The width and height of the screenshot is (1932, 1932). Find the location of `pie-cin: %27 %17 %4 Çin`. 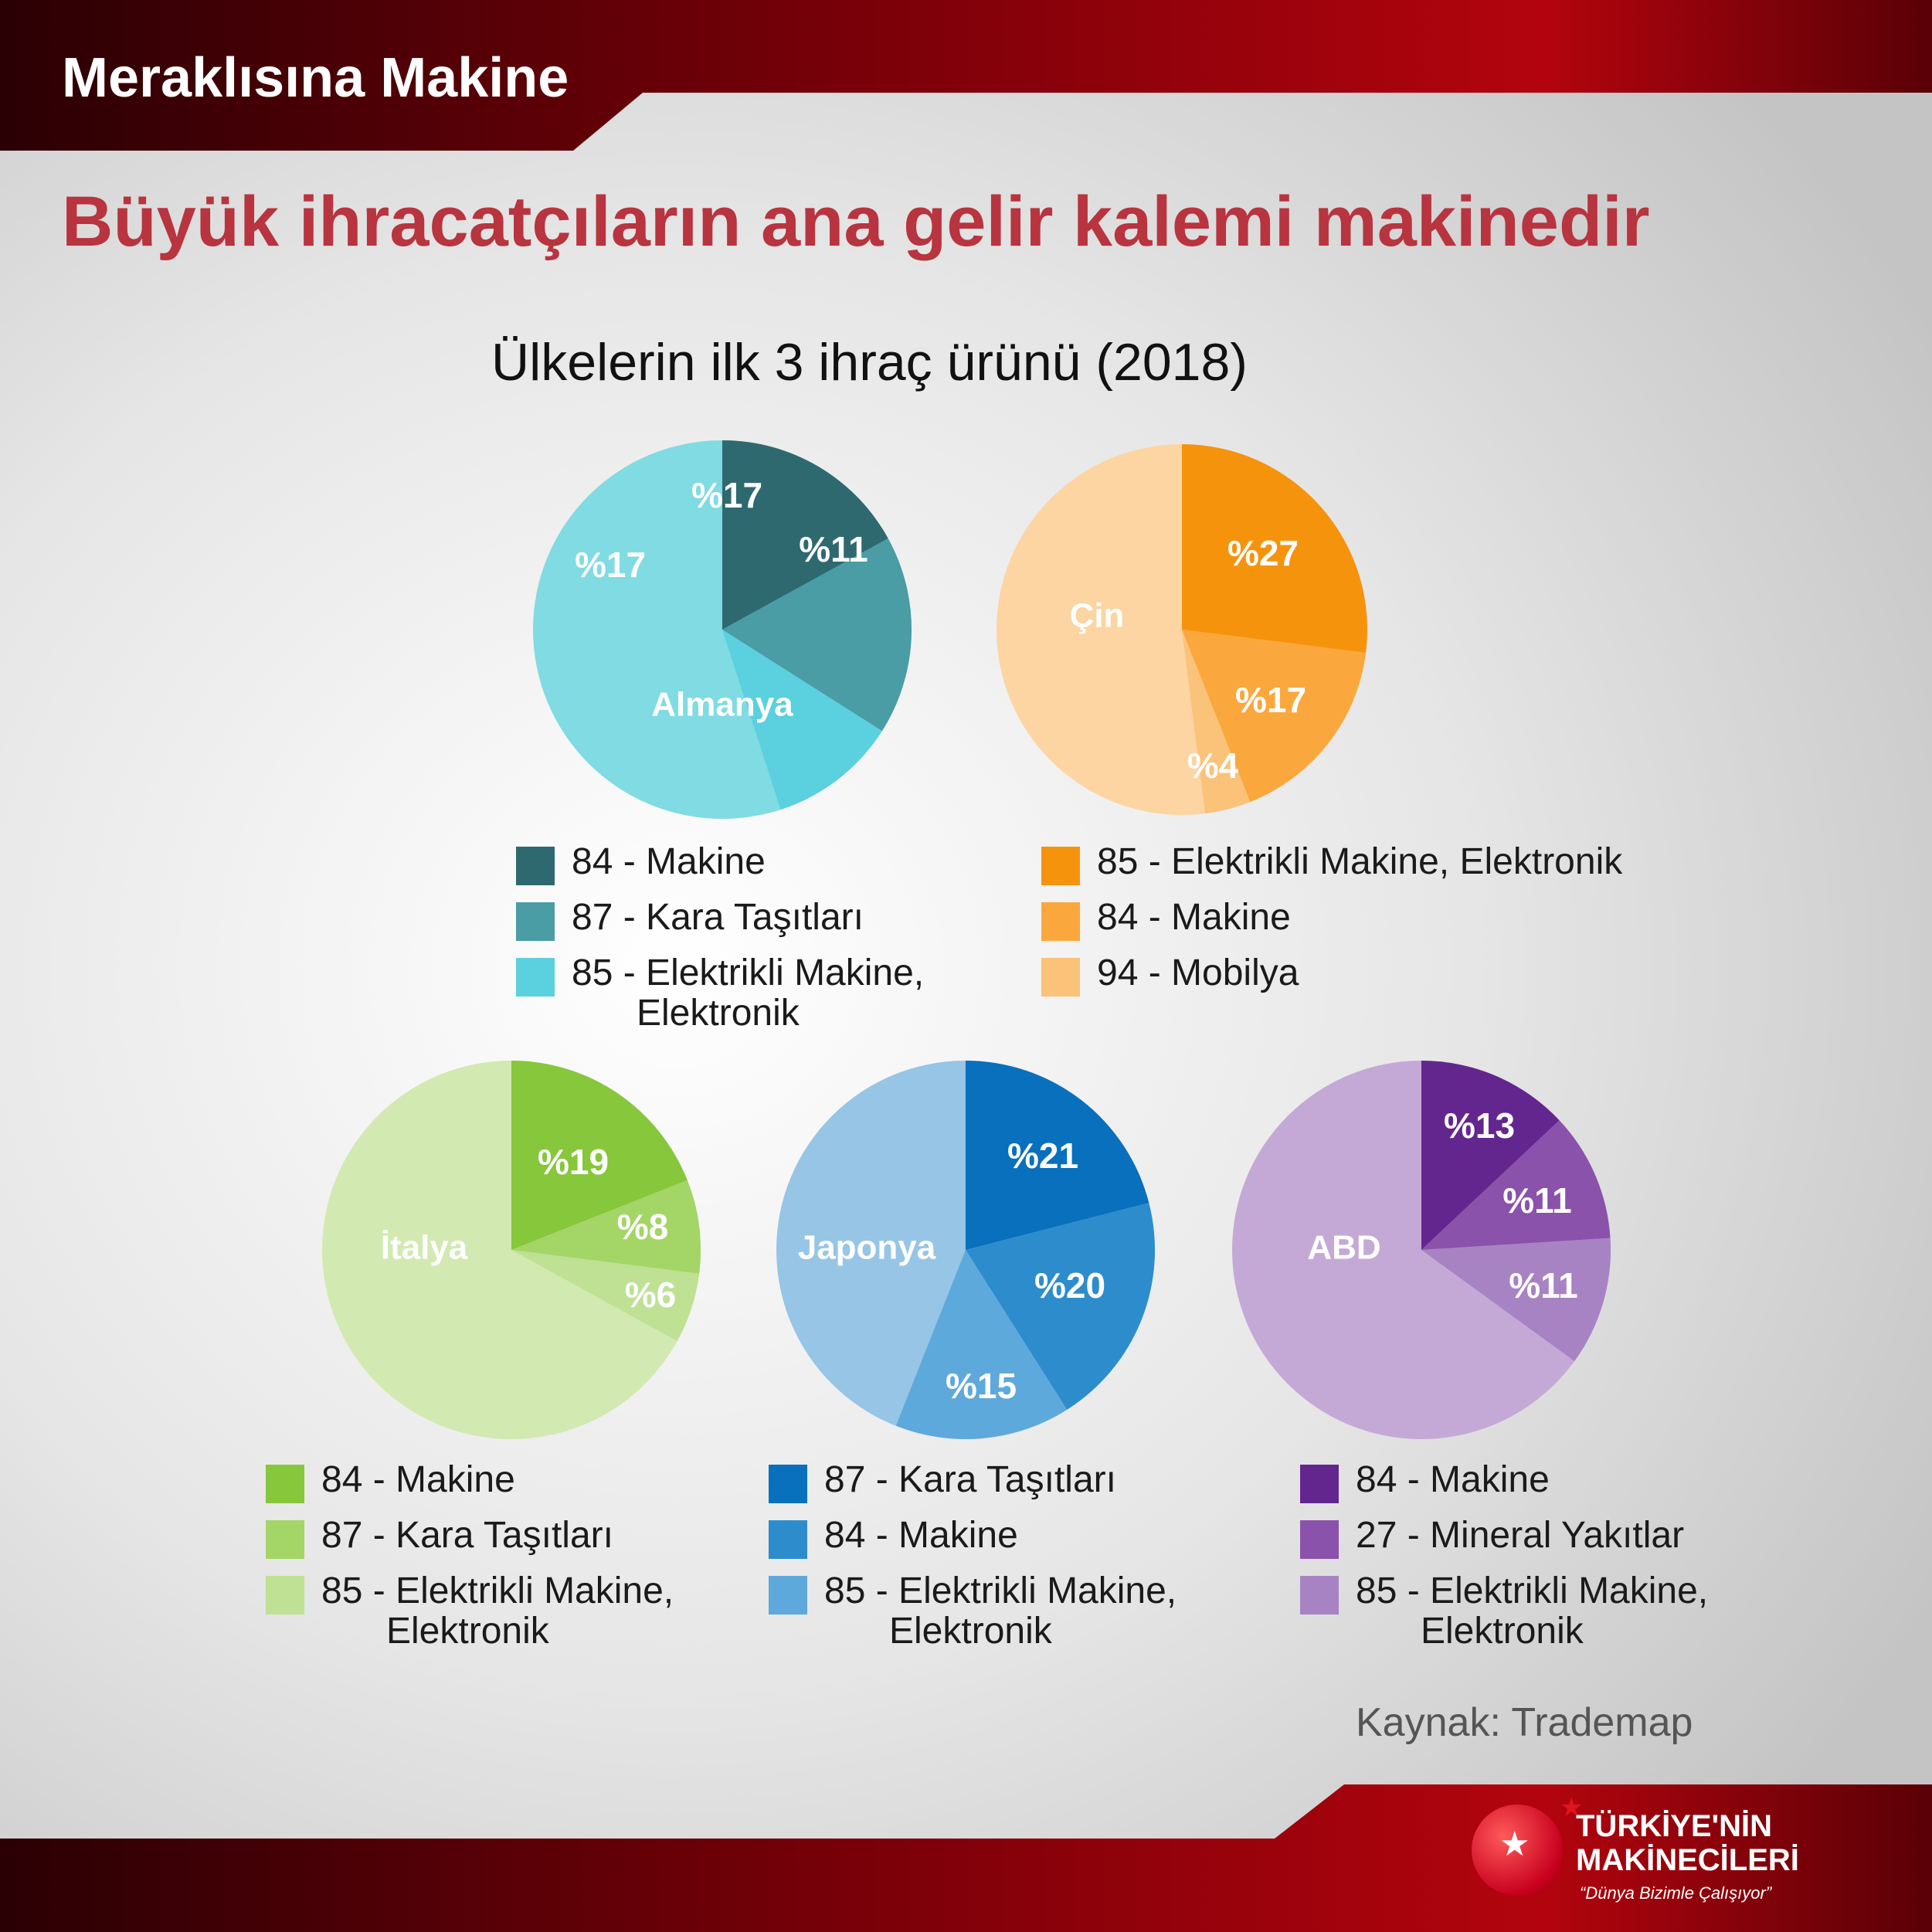

pie-cin: %27 %17 %4 Çin is located at coordinates (1182, 630).